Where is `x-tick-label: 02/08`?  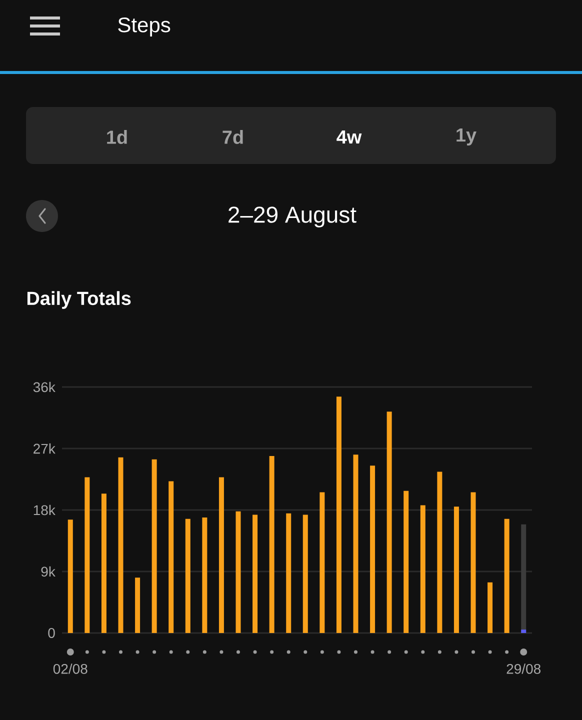 x-tick-label: 02/08 is located at coordinates (70, 669).